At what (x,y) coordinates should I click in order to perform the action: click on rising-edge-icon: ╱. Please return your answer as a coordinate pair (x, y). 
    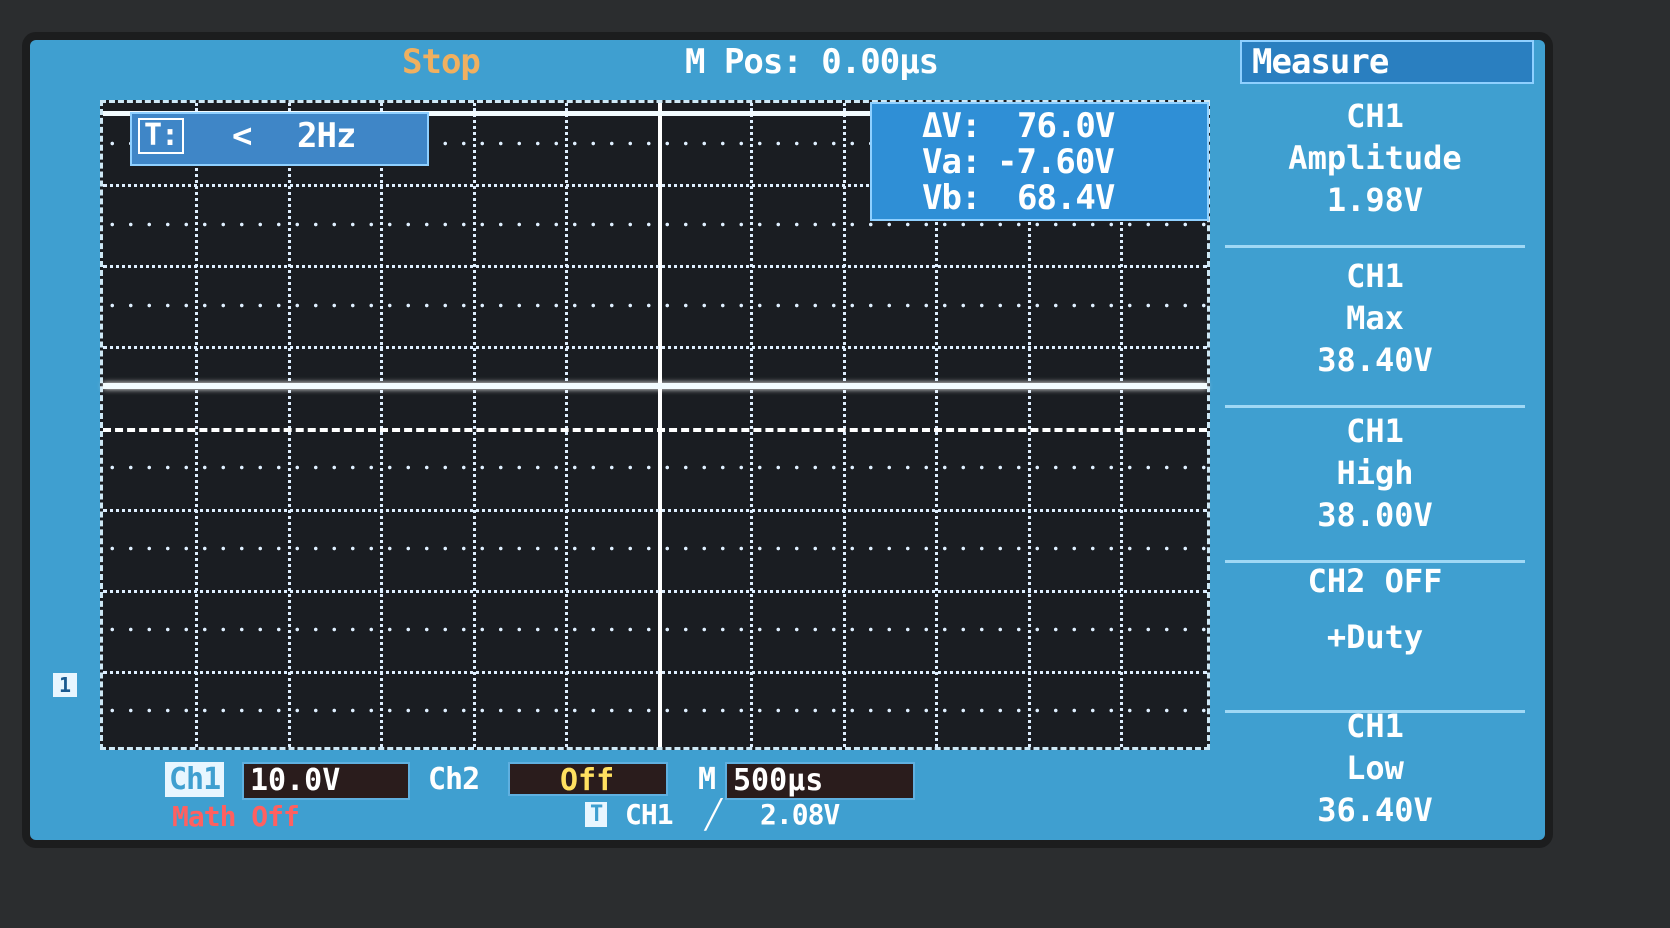
    Looking at the image, I should click on (713, 814).